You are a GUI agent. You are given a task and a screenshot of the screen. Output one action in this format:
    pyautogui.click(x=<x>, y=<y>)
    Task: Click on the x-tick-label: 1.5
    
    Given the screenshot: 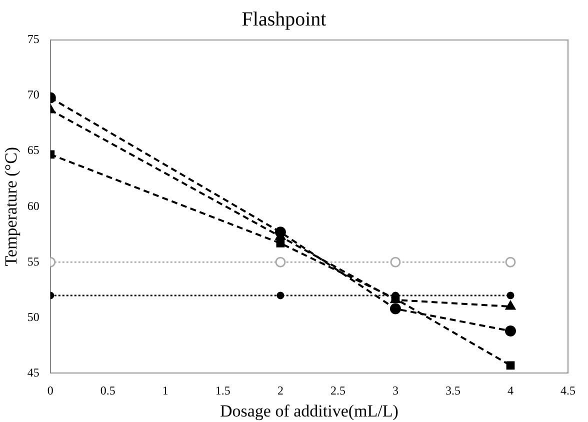 What is the action you would take?
    pyautogui.click(x=222, y=391)
    